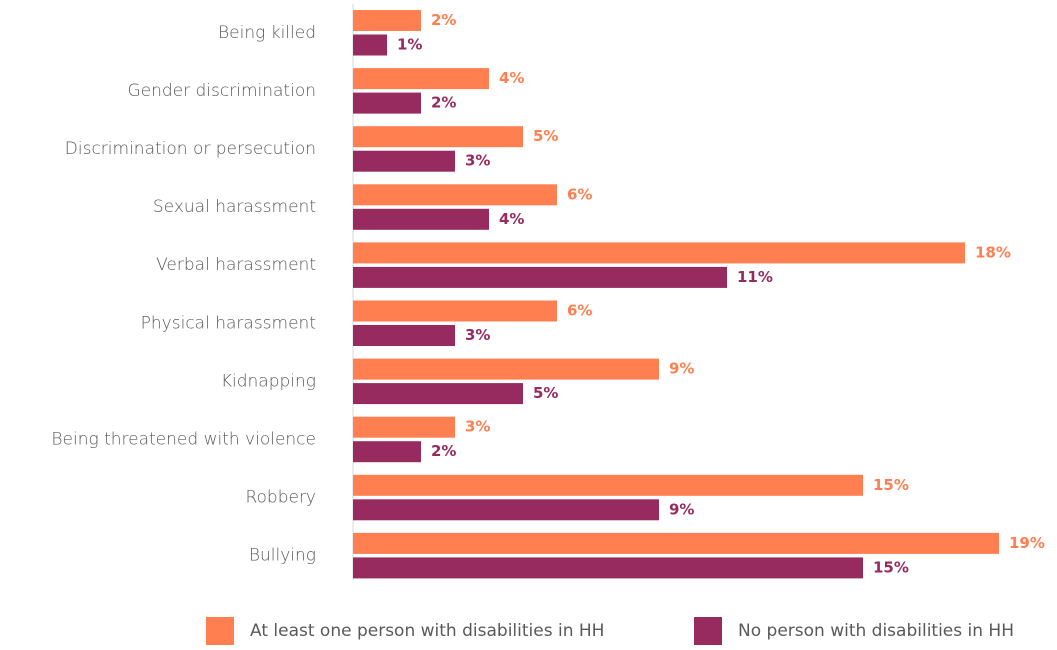 The height and width of the screenshot is (650, 1057). Describe the element at coordinates (891, 567) in the screenshot. I see `data-label-series-2: 15%` at that location.